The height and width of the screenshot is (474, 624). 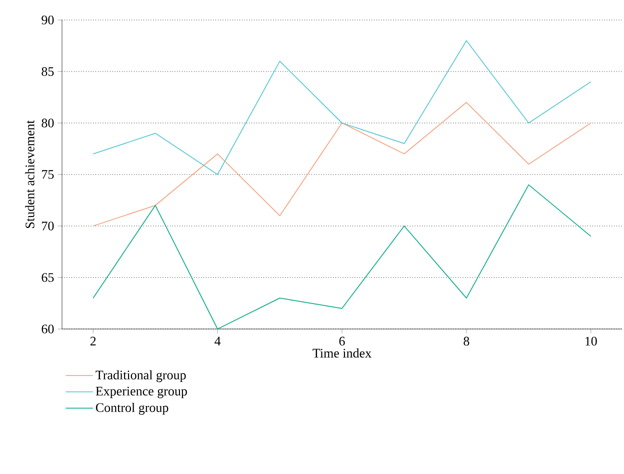 What do you see at coordinates (217, 341) in the screenshot?
I see `x-tick-label: 4` at bounding box center [217, 341].